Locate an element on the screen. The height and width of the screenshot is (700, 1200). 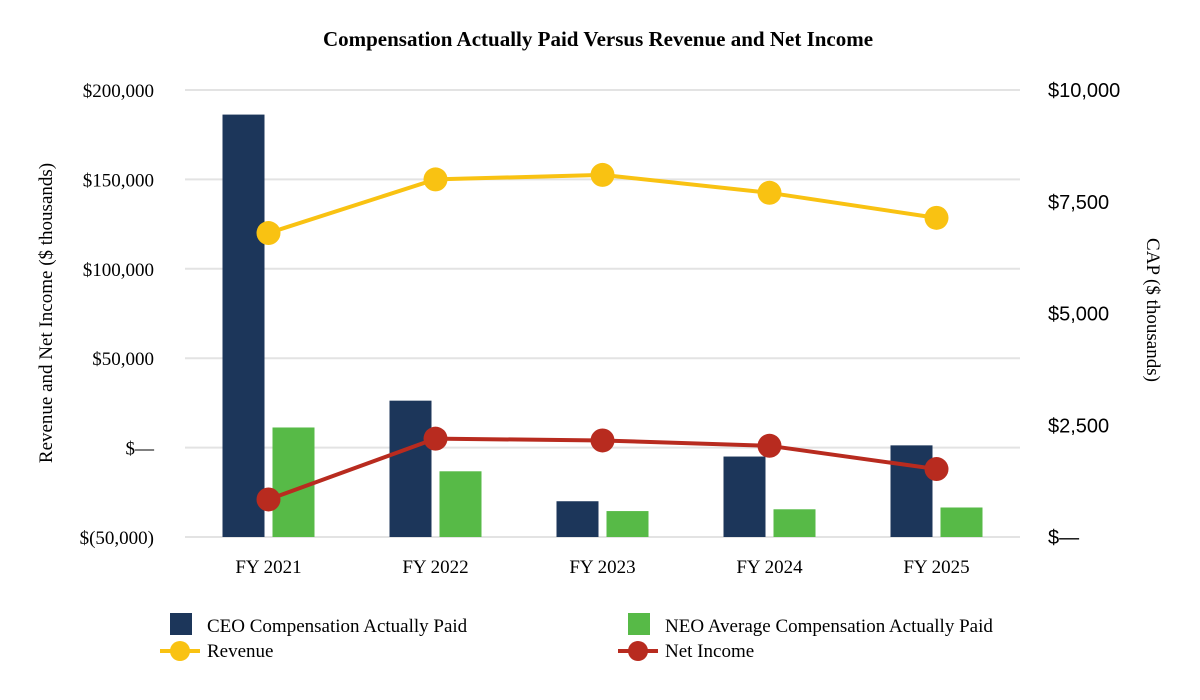
x-tick-label: FY 2022 is located at coordinates (435, 567).